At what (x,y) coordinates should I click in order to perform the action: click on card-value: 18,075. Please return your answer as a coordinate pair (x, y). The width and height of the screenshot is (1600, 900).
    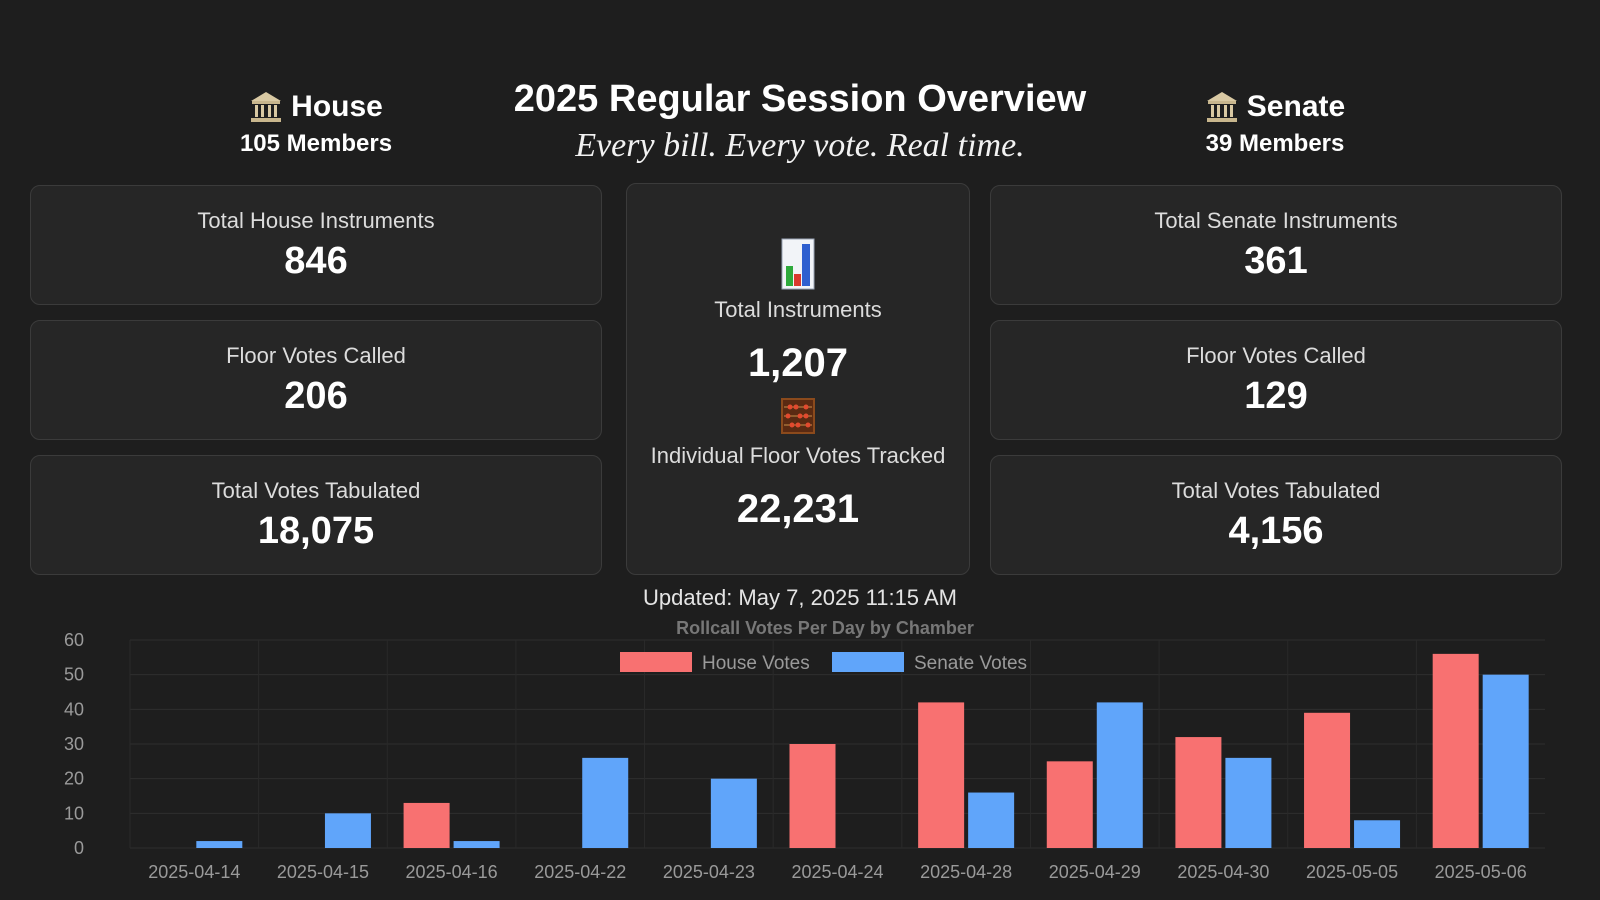
    Looking at the image, I should click on (316, 531).